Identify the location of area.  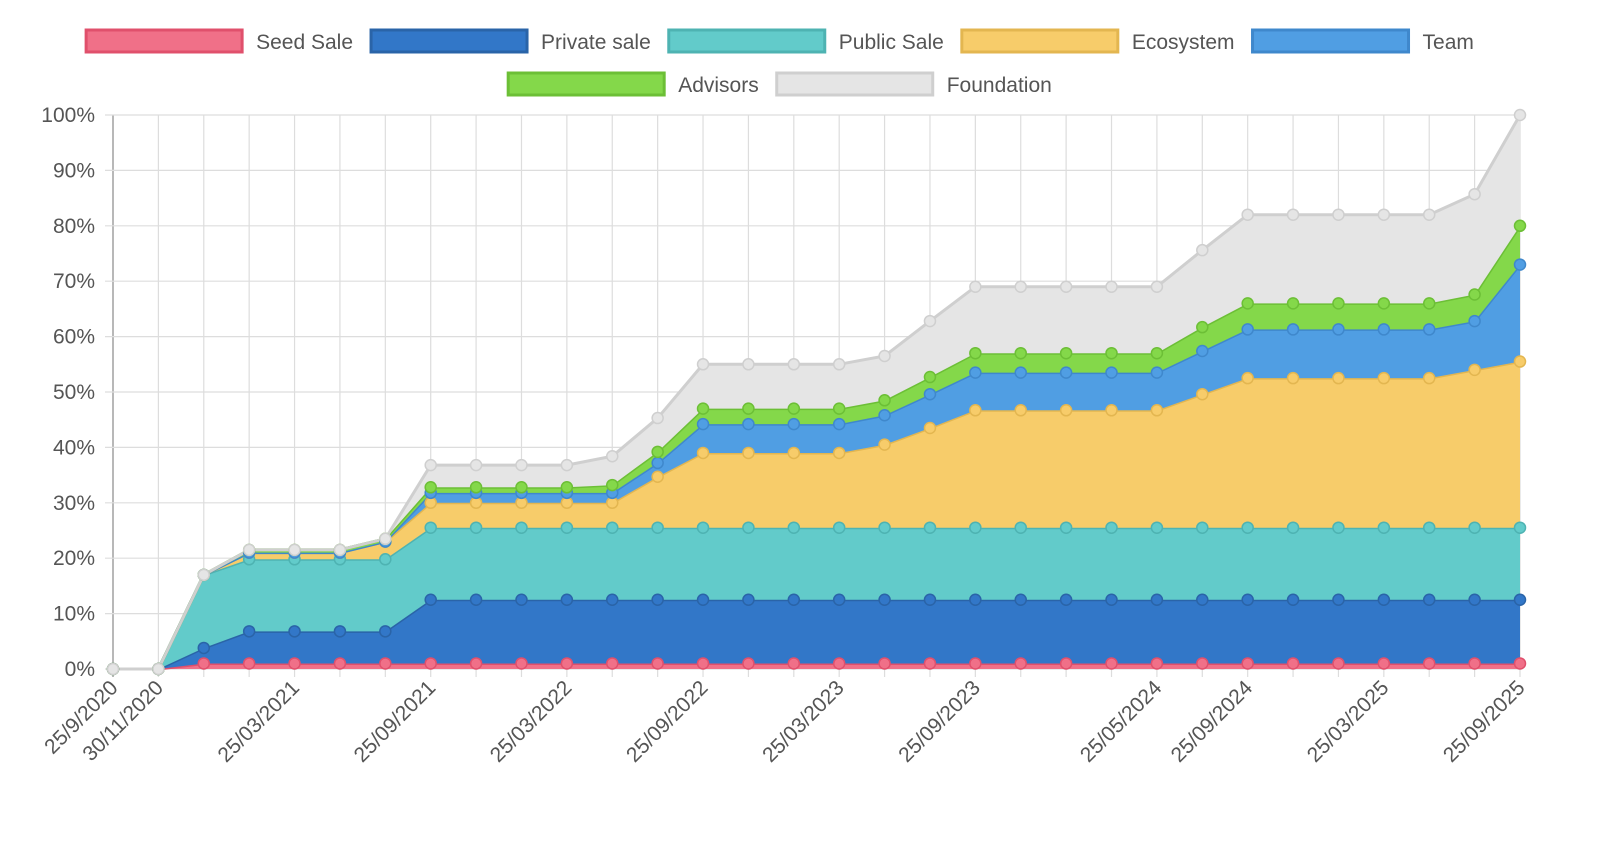
(816, 634).